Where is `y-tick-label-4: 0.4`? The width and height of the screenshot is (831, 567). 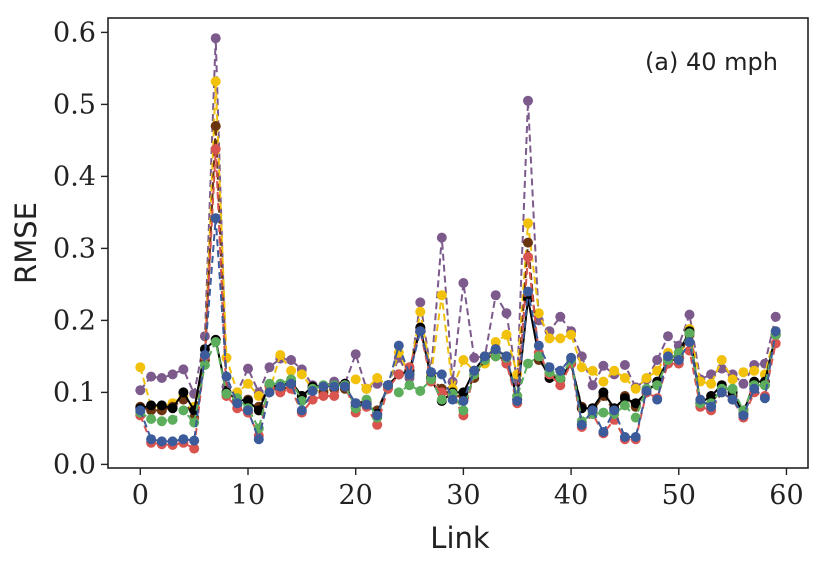 y-tick-label-4: 0.4 is located at coordinates (74, 176).